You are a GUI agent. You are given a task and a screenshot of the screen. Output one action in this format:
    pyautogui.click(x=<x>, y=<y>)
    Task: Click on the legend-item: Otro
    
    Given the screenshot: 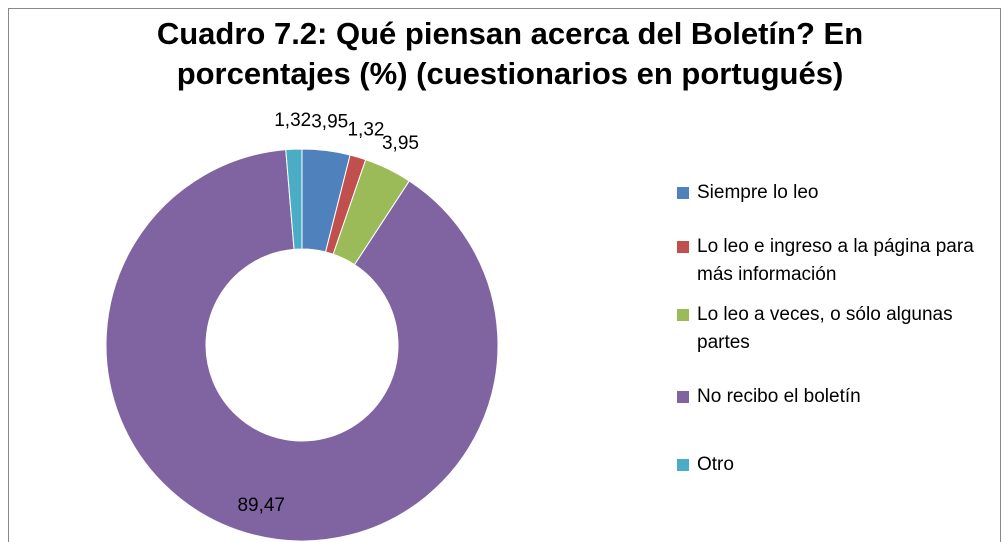 What is the action you would take?
    pyautogui.click(x=837, y=465)
    